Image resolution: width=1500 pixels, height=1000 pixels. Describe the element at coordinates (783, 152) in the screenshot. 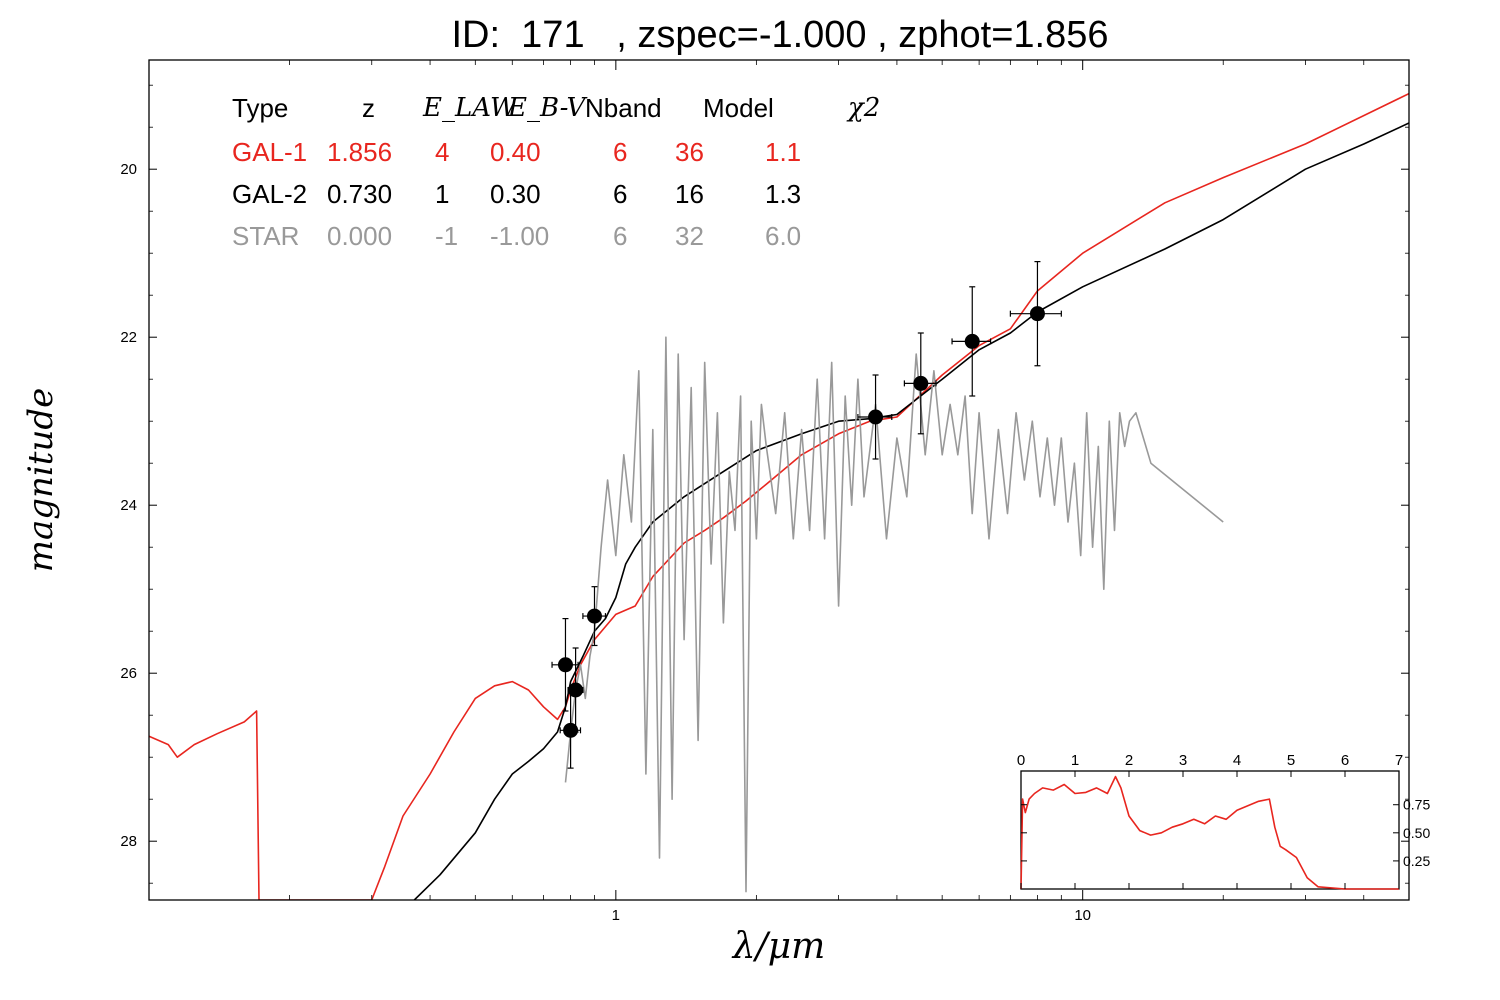

I see `legend-row-0-col-6: 1.1` at that location.